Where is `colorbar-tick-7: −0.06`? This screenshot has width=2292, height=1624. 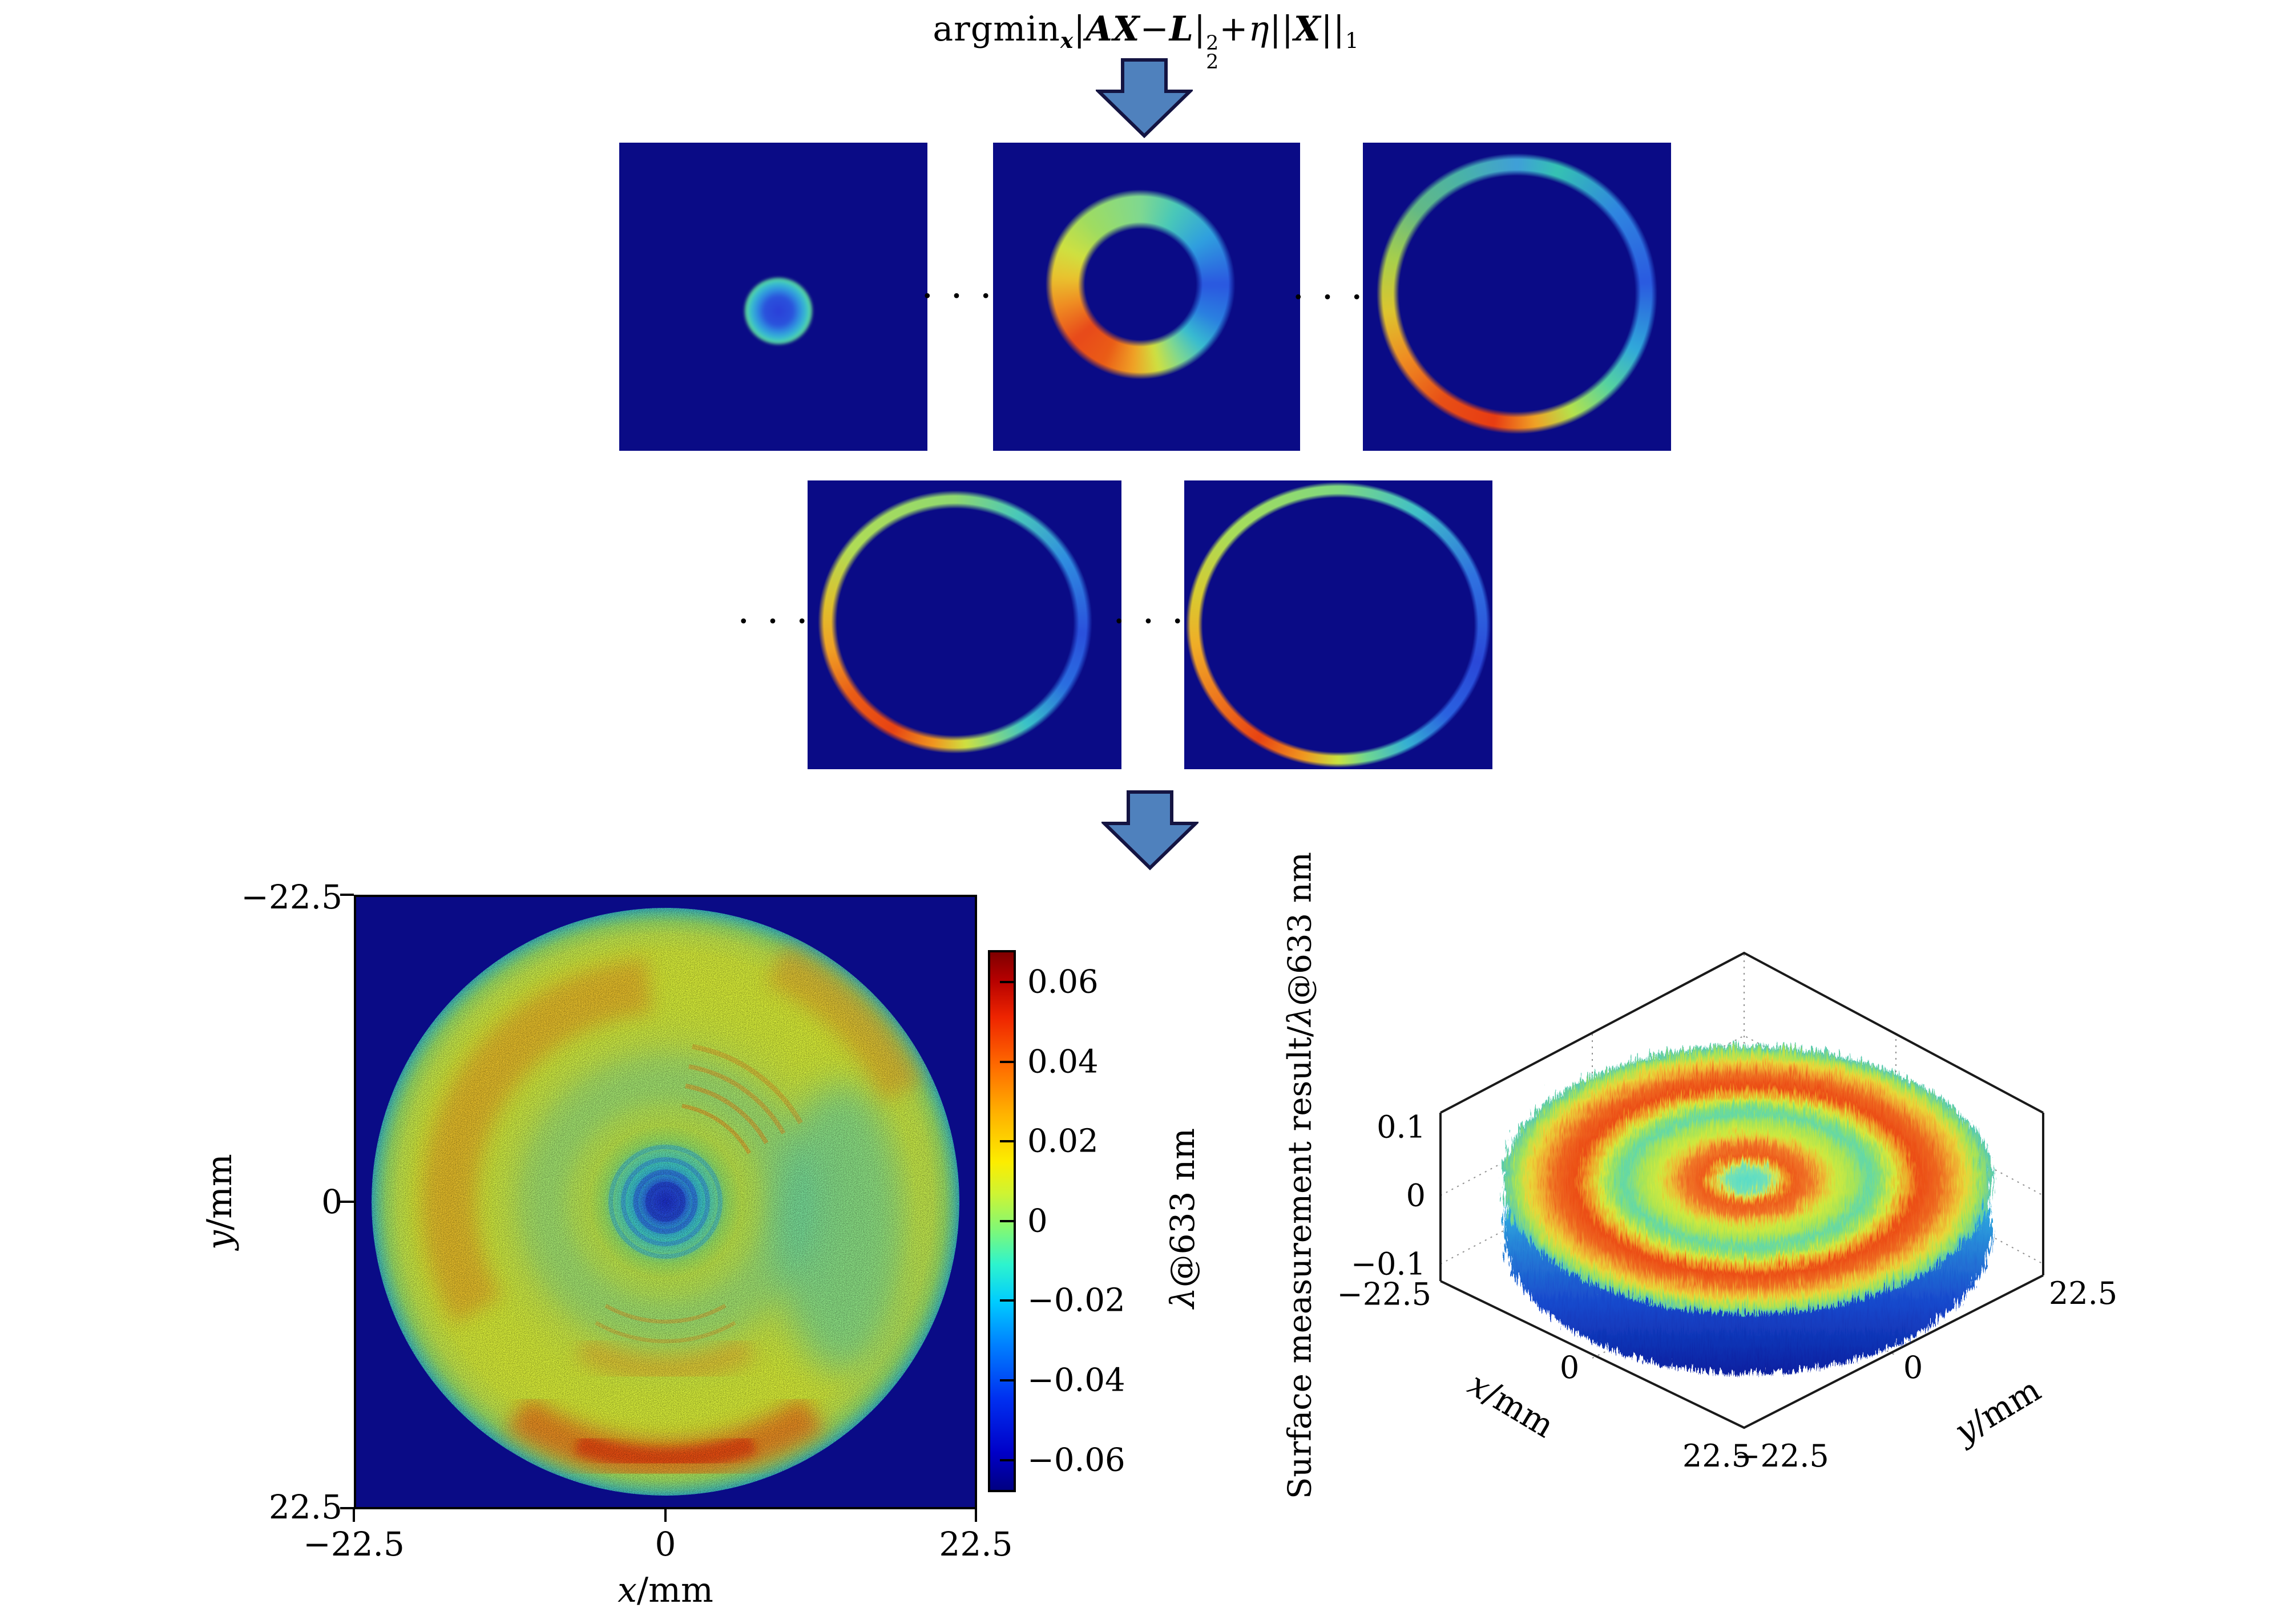 colorbar-tick-7: −0.06 is located at coordinates (1076, 1460).